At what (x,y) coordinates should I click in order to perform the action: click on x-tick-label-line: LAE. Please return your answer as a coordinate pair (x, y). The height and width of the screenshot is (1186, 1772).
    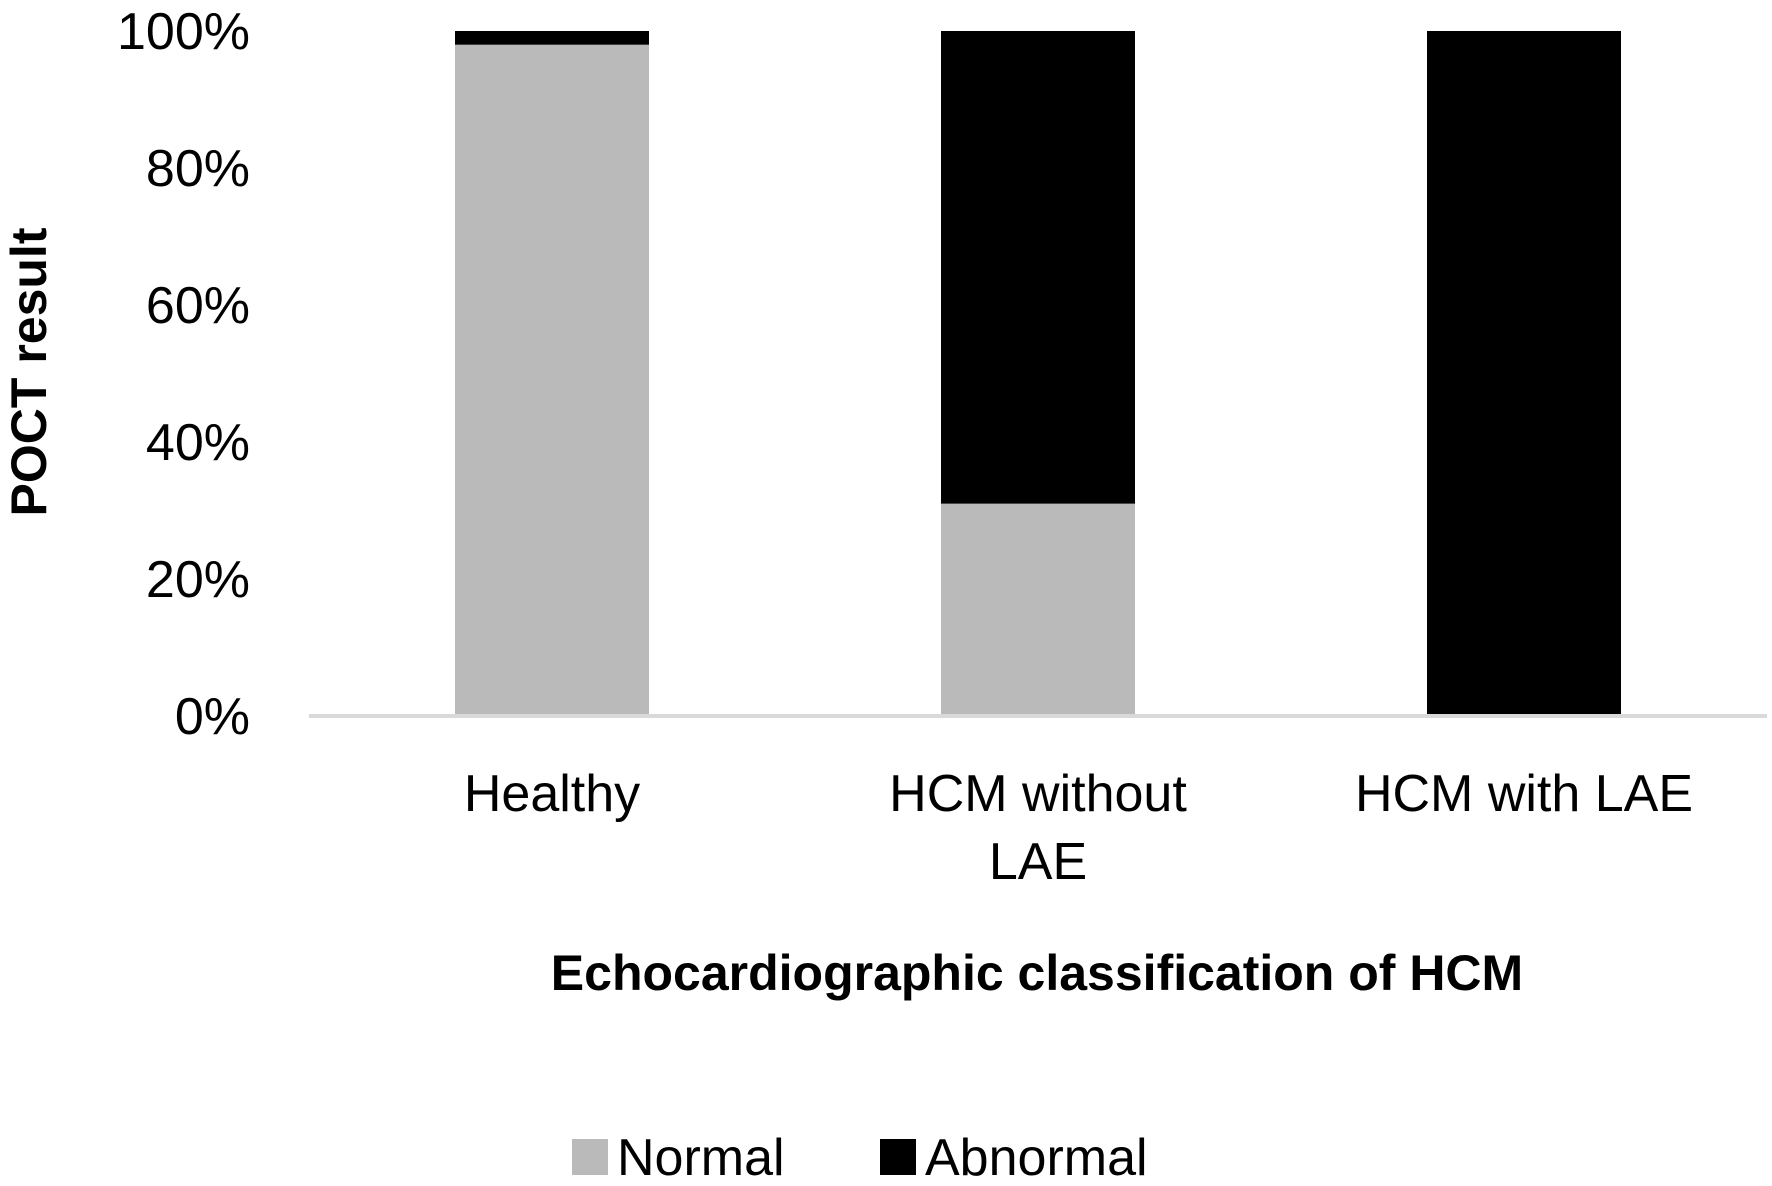
    Looking at the image, I should click on (1038, 862).